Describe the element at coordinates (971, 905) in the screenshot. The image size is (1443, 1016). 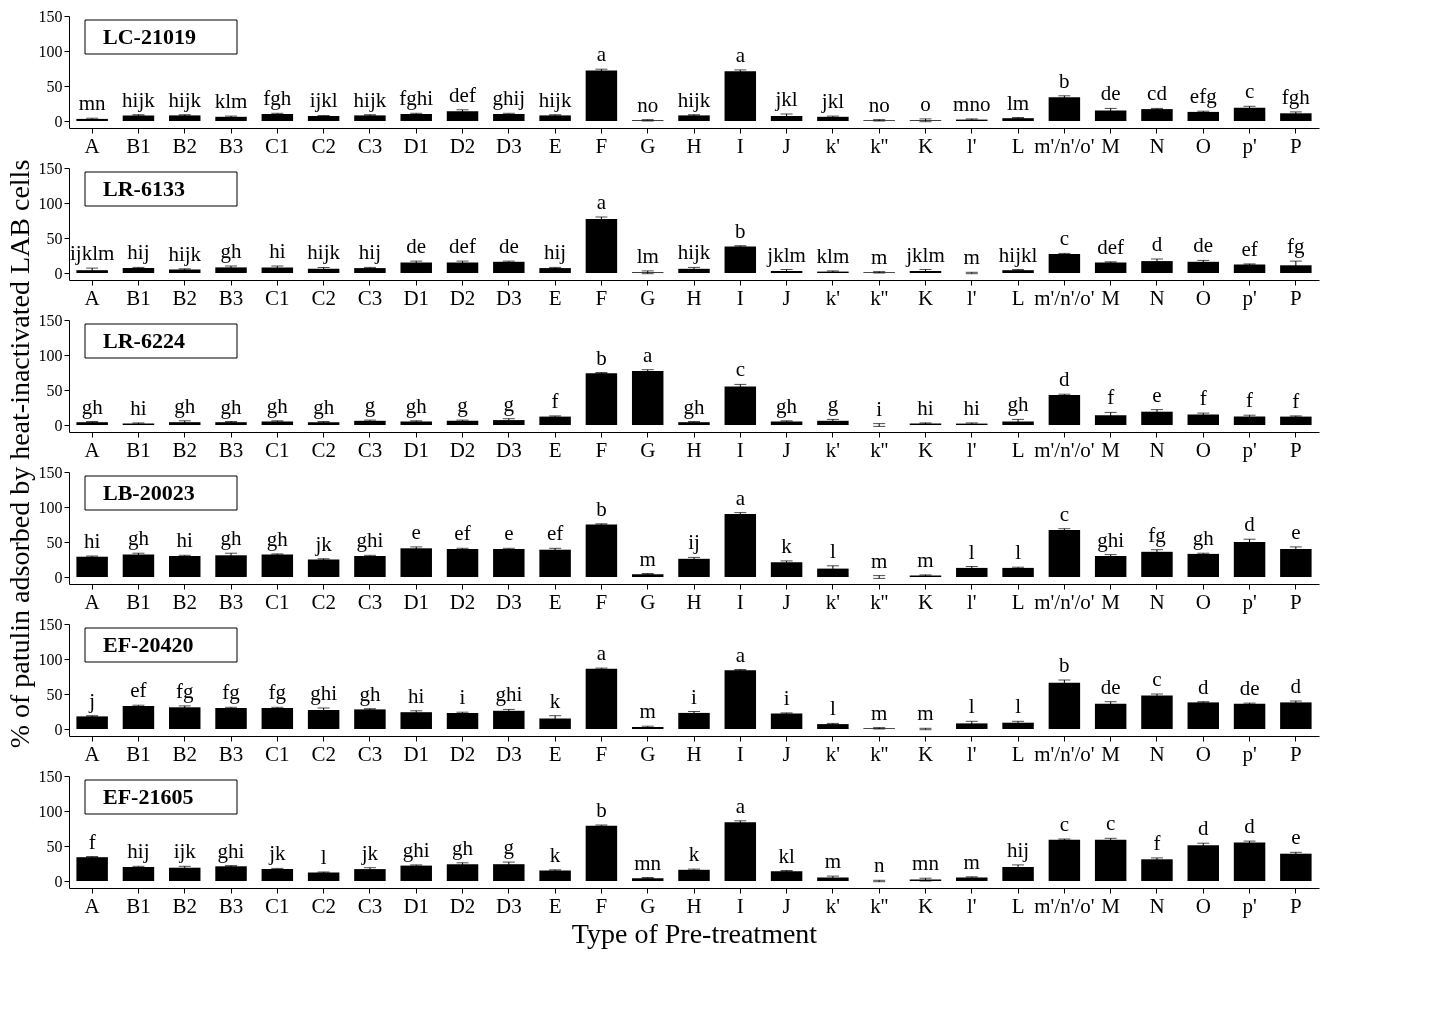
I see `x-tick-label: l'` at that location.